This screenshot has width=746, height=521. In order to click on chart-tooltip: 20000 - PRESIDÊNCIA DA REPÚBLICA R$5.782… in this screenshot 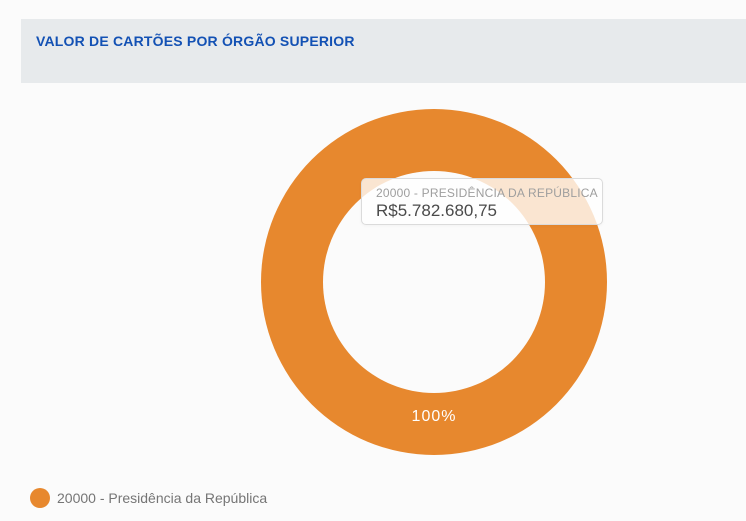, I will do `click(482, 201)`.